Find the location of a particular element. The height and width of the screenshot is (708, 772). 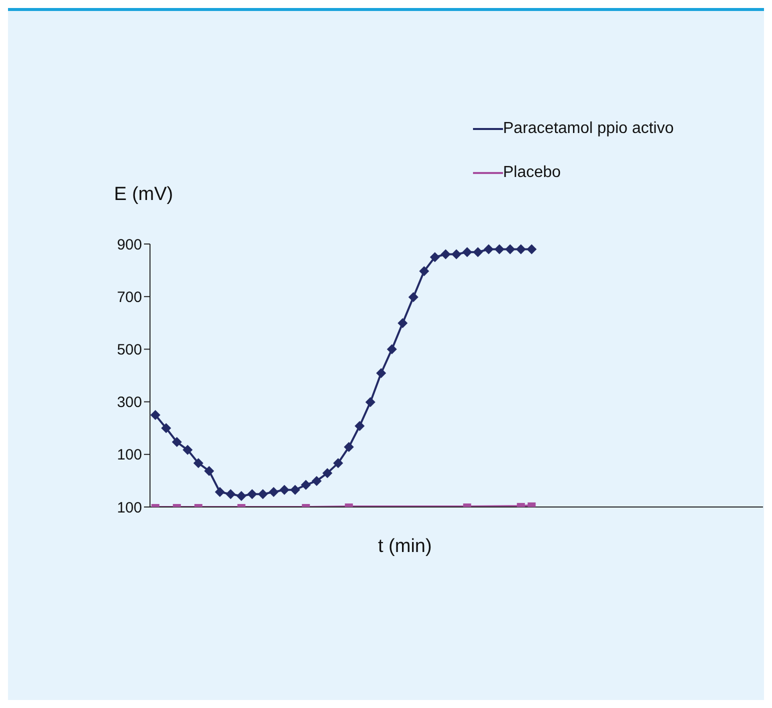

legend-label: Paracetamol ppio activo is located at coordinates (588, 129).